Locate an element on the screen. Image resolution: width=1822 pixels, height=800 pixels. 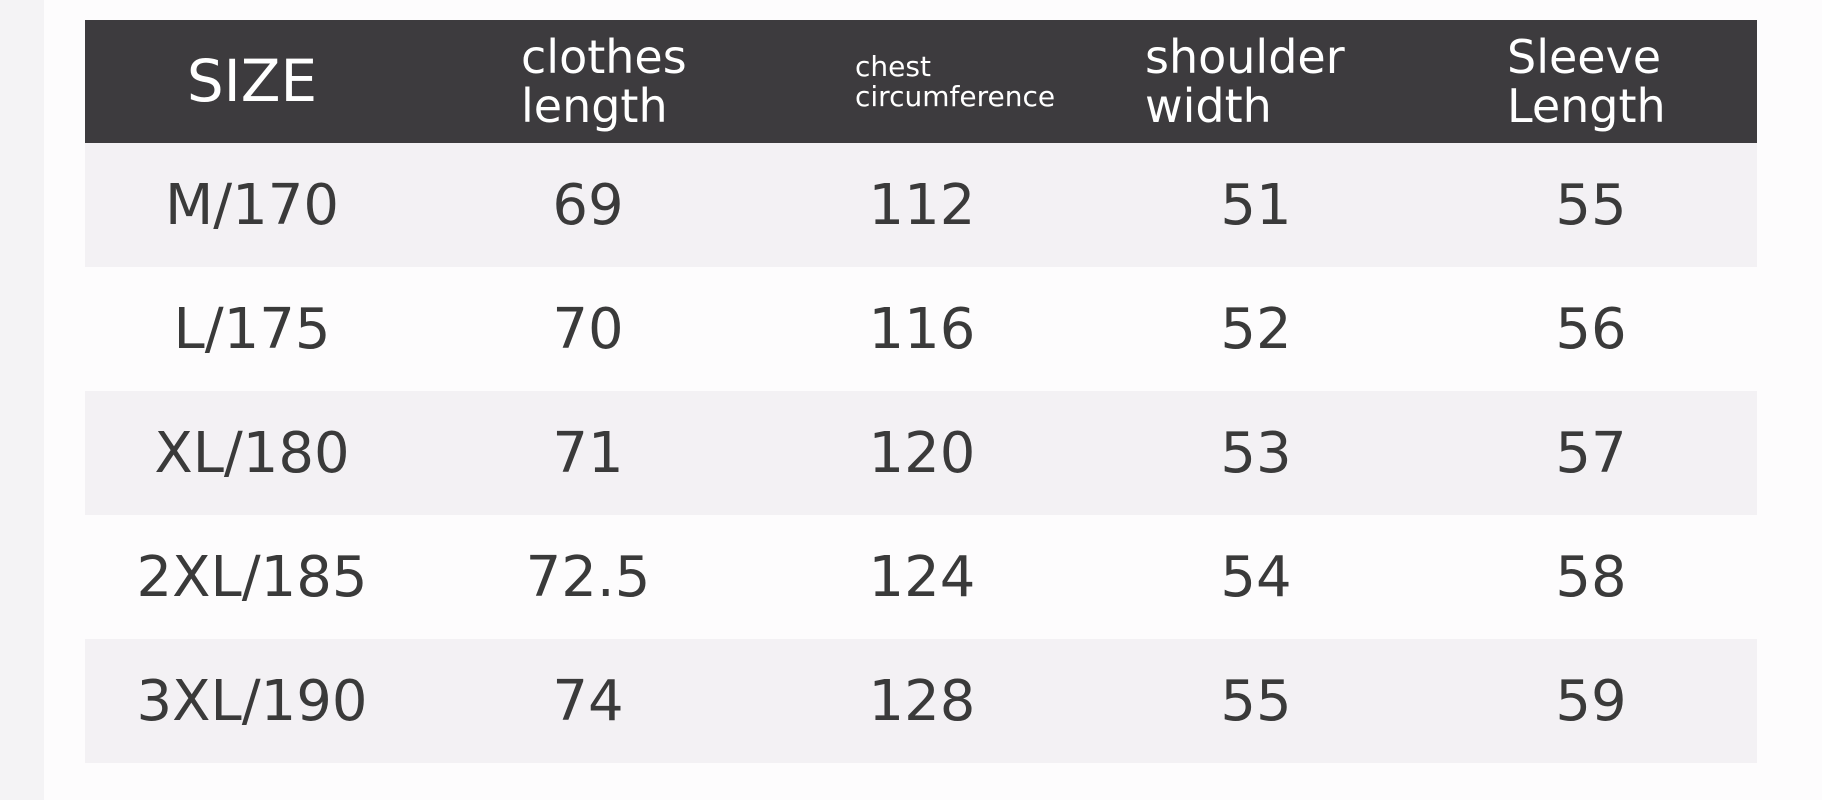
table-row: M/170 69 112 51 55 is located at coordinates (921, 205).